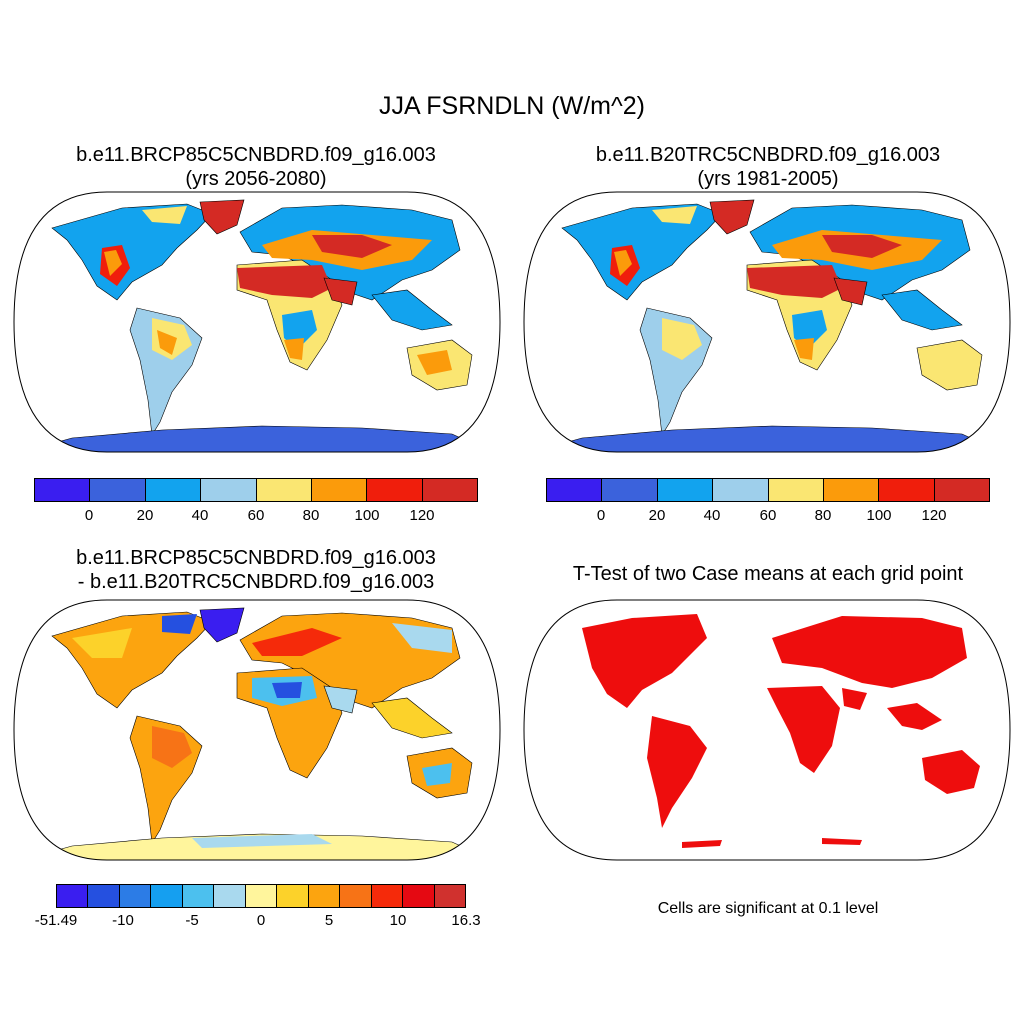 This screenshot has height=1024, width=1024. Describe the element at coordinates (123, 920) in the screenshot. I see `colorbar-difference-tick: -10` at that location.